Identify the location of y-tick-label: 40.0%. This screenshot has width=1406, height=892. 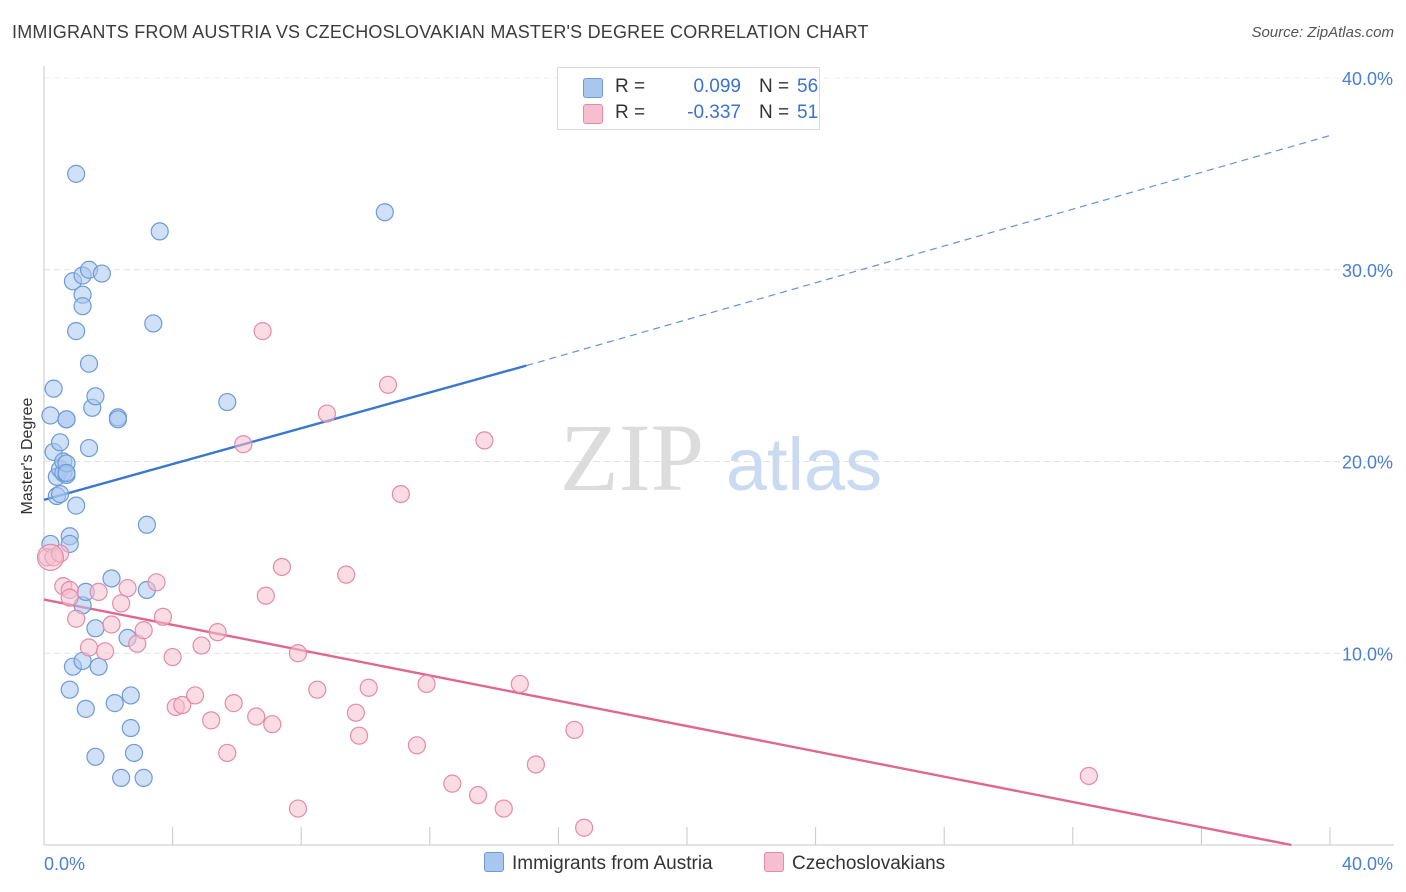
(1367, 79).